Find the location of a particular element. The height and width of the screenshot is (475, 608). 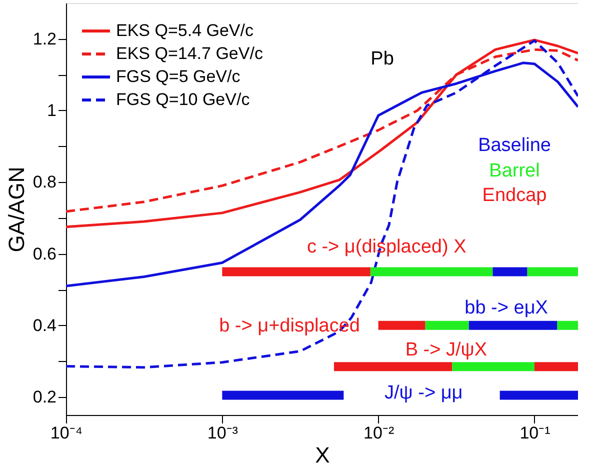

annotation: Pb is located at coordinates (382, 59).